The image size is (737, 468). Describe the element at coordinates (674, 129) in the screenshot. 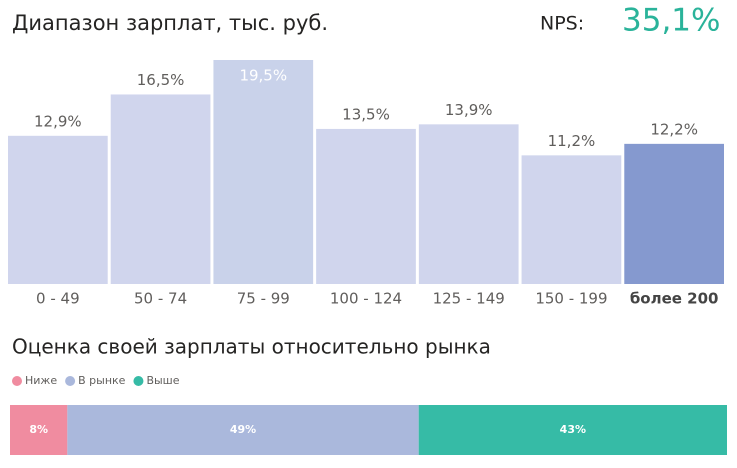

I see `data-label: 12,2%` at that location.